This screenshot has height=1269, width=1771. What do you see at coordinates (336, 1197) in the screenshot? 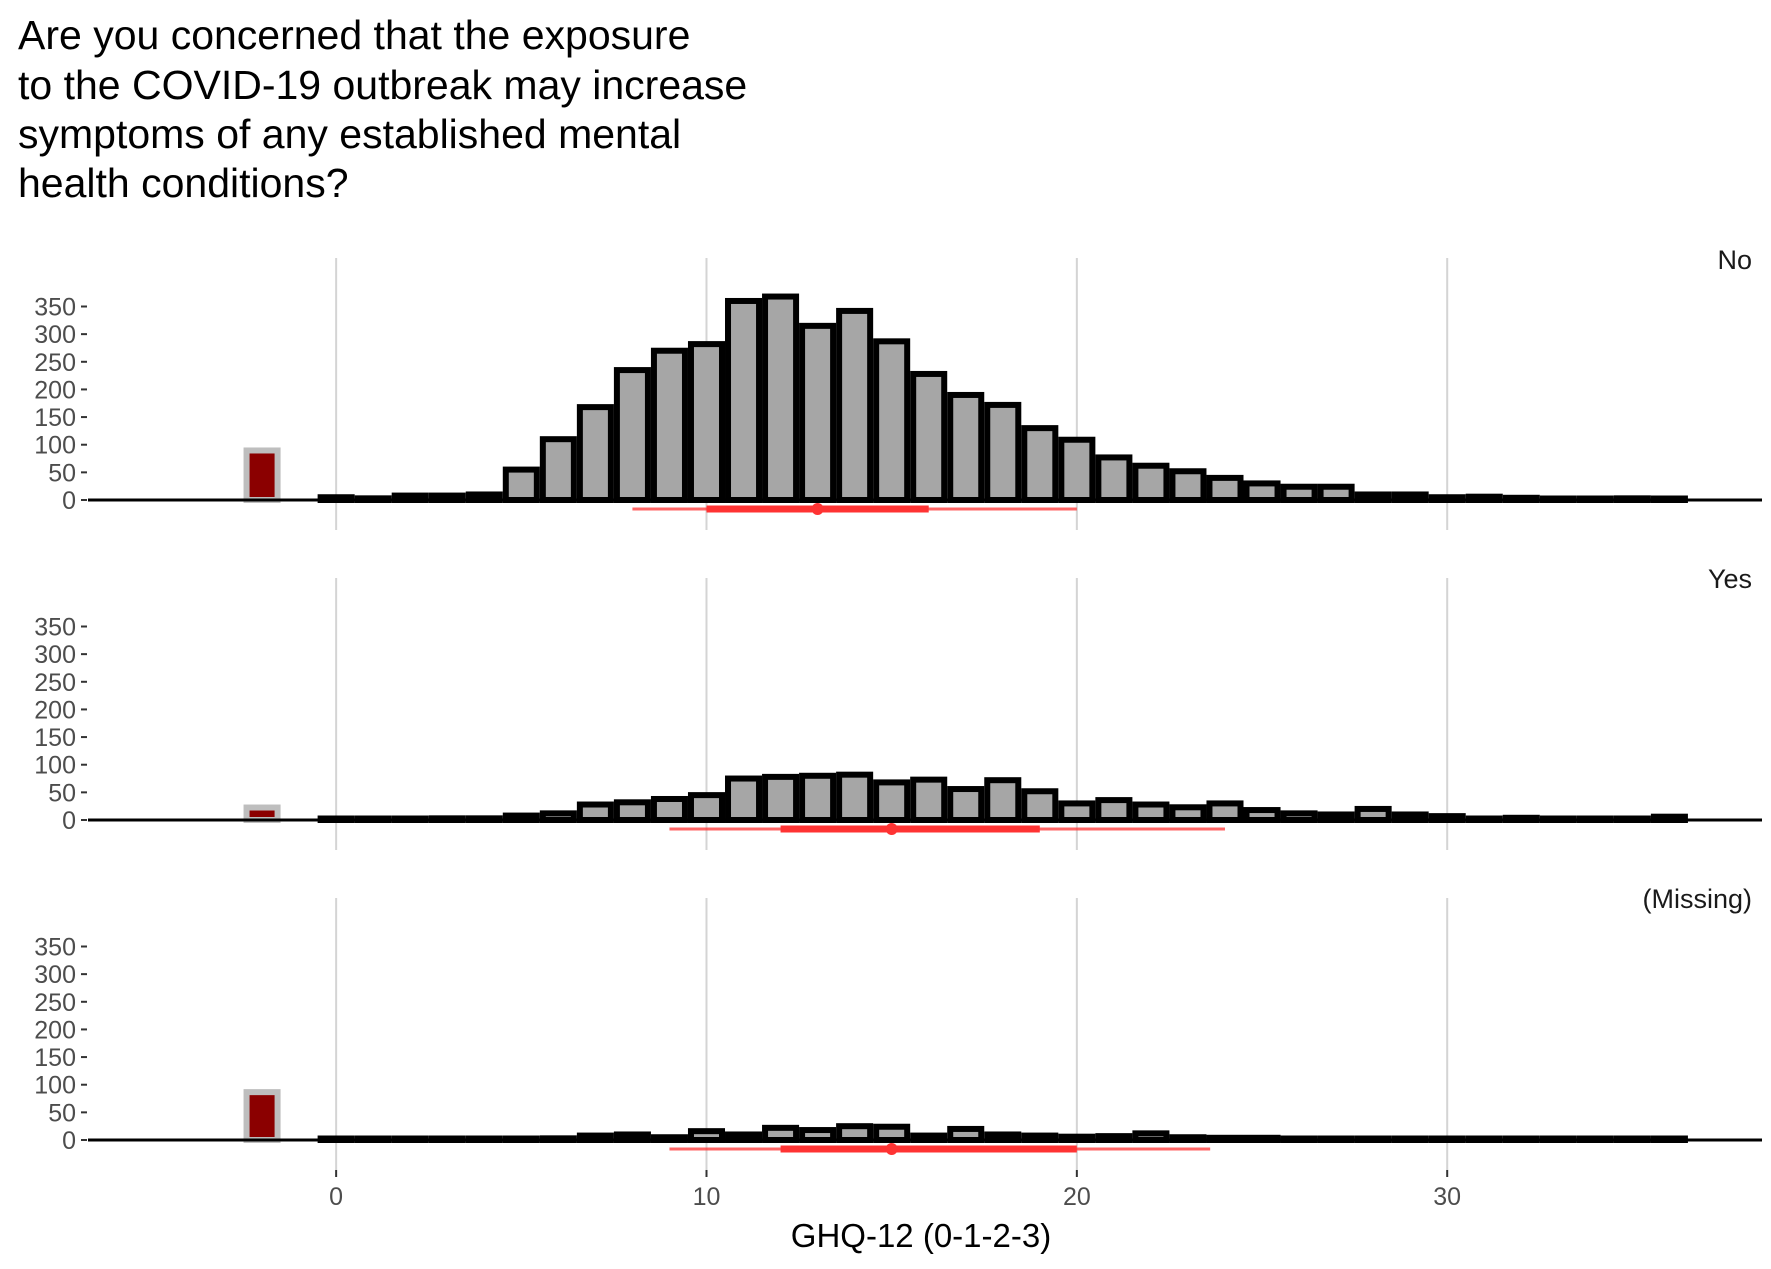
I see `x-tick-label: 0` at bounding box center [336, 1197].